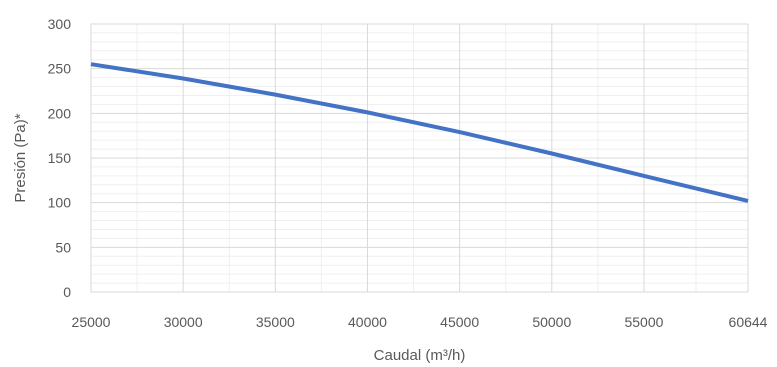 This screenshot has height=367, width=777. Describe the element at coordinates (275, 322) in the screenshot. I see `x-tick-label: 35000` at that location.